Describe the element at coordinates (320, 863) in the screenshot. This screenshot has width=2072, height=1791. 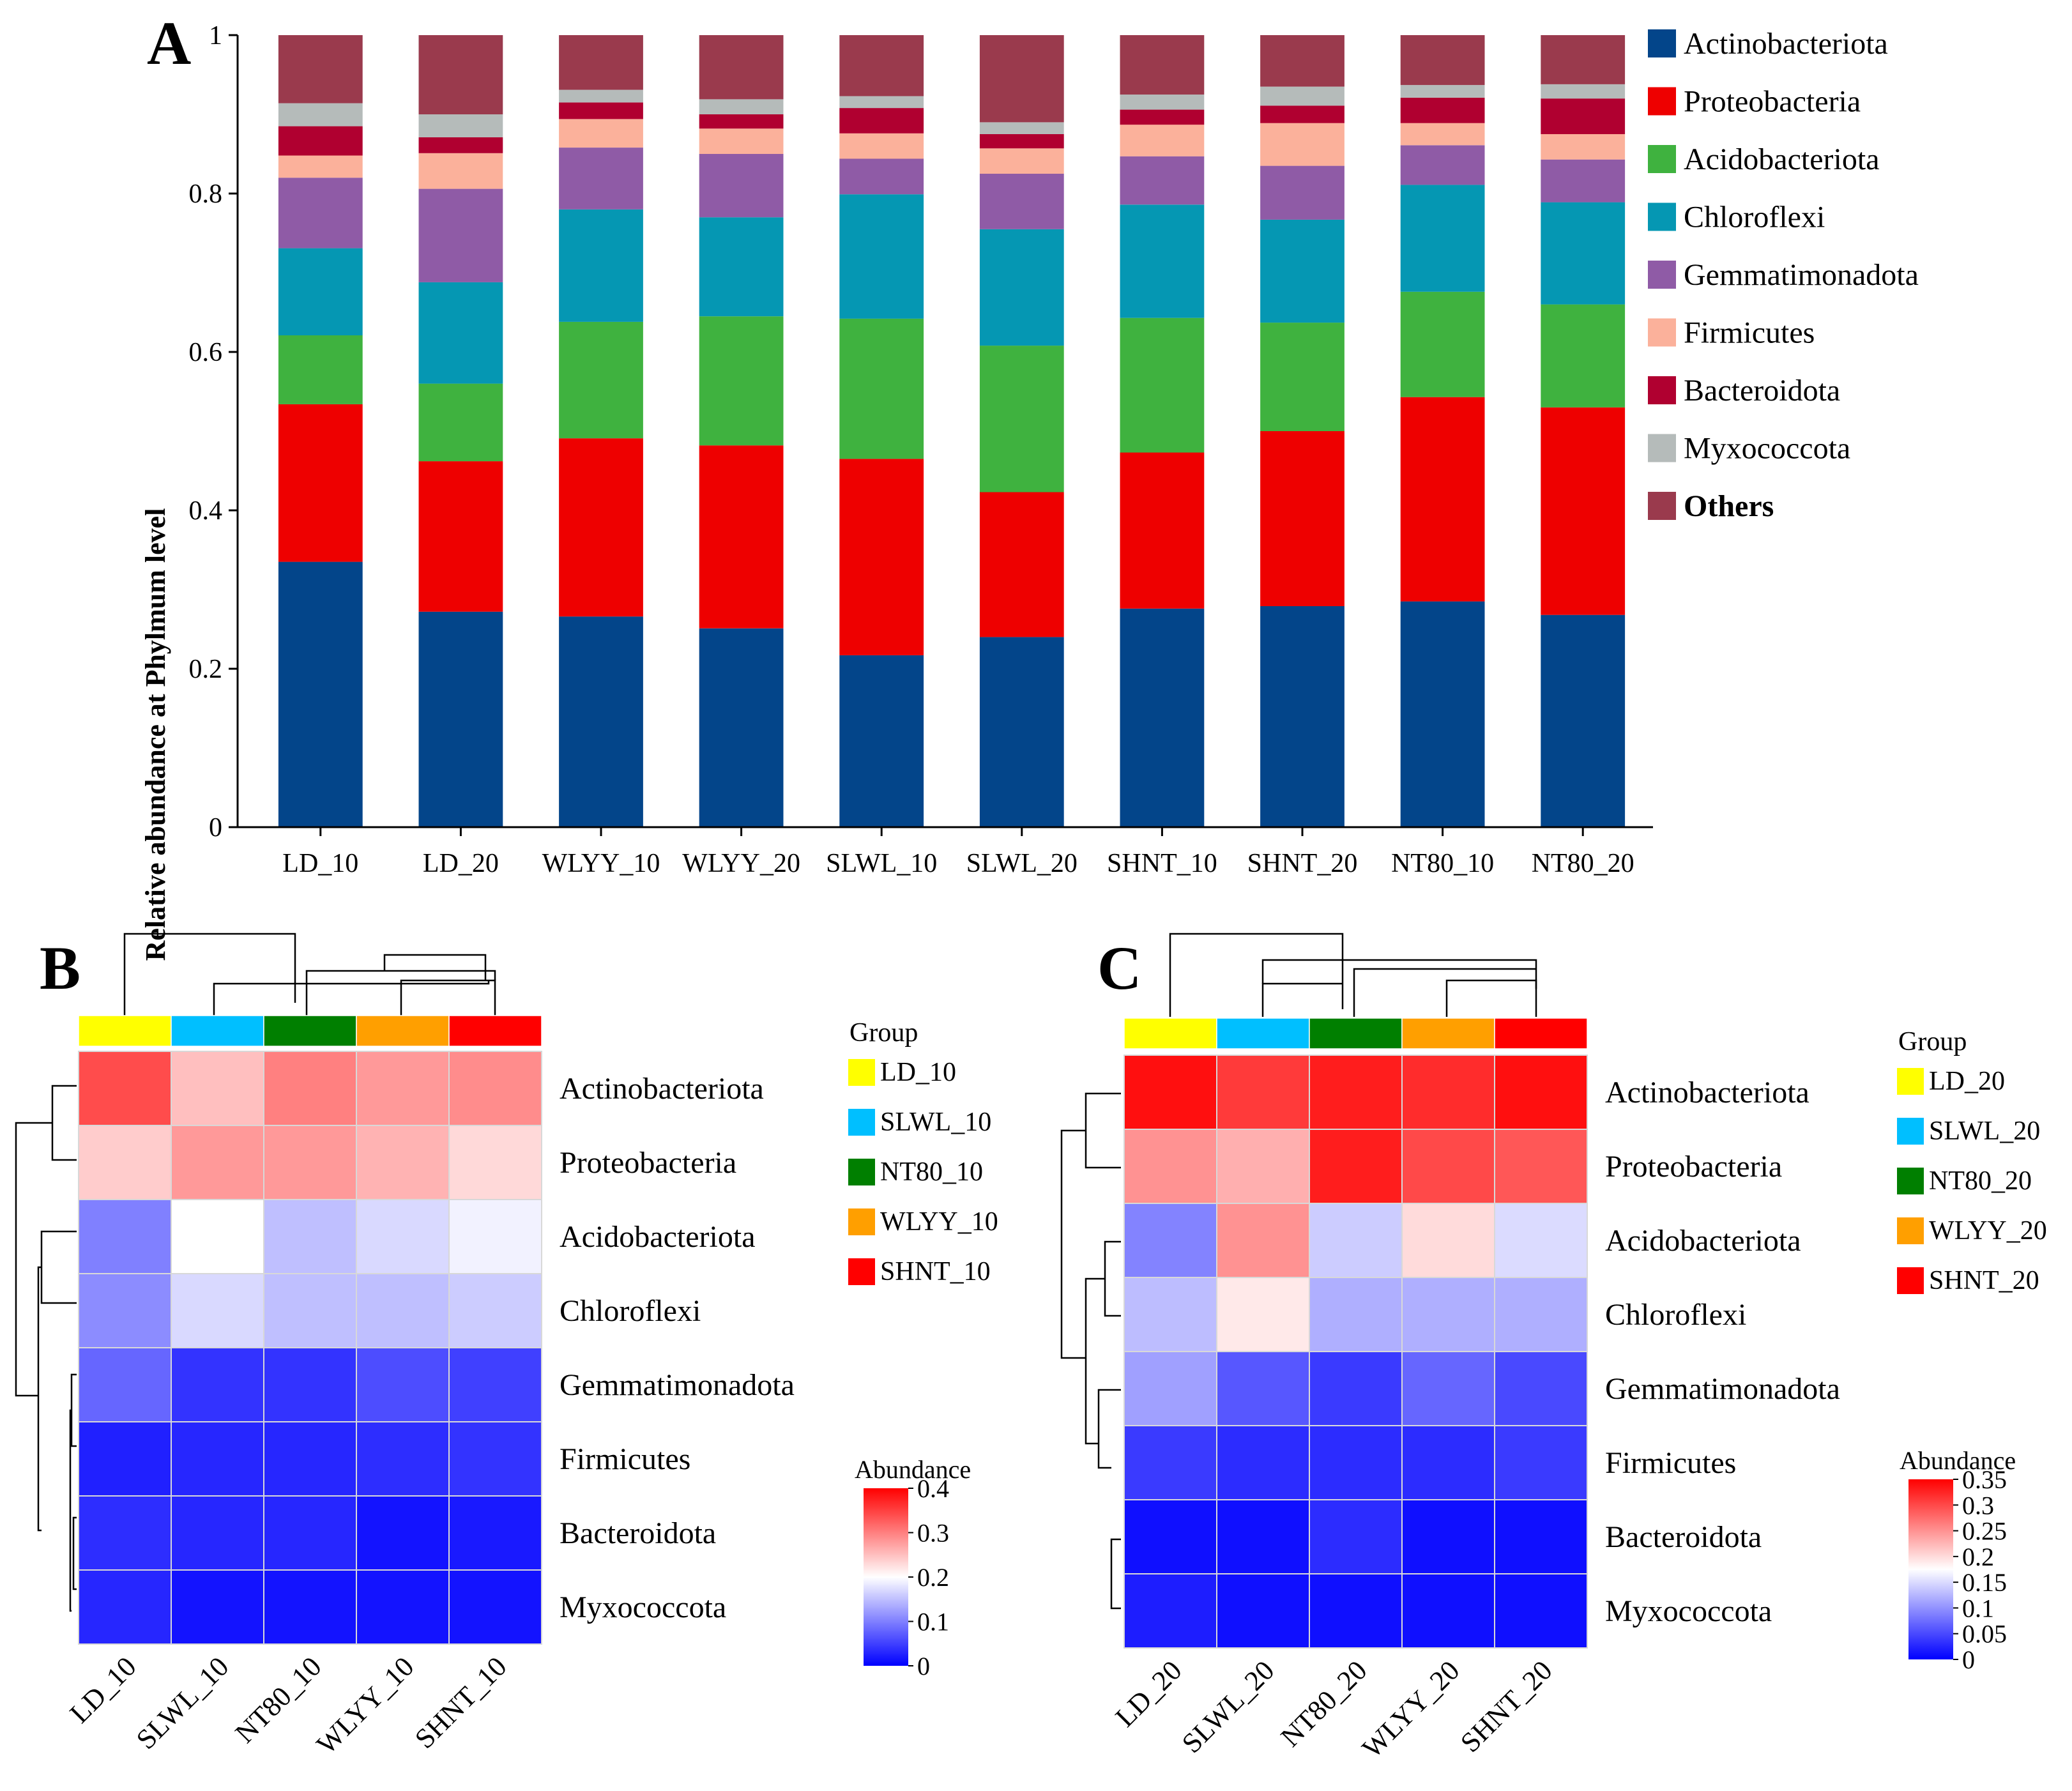
I see `x-tick-label: LD_10` at that location.